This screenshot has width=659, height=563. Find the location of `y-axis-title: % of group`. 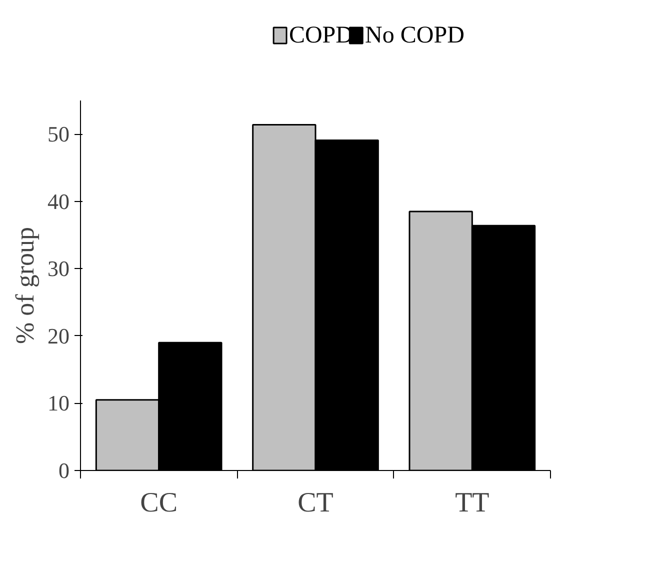

y-axis-title: % of group is located at coordinates (25, 285).